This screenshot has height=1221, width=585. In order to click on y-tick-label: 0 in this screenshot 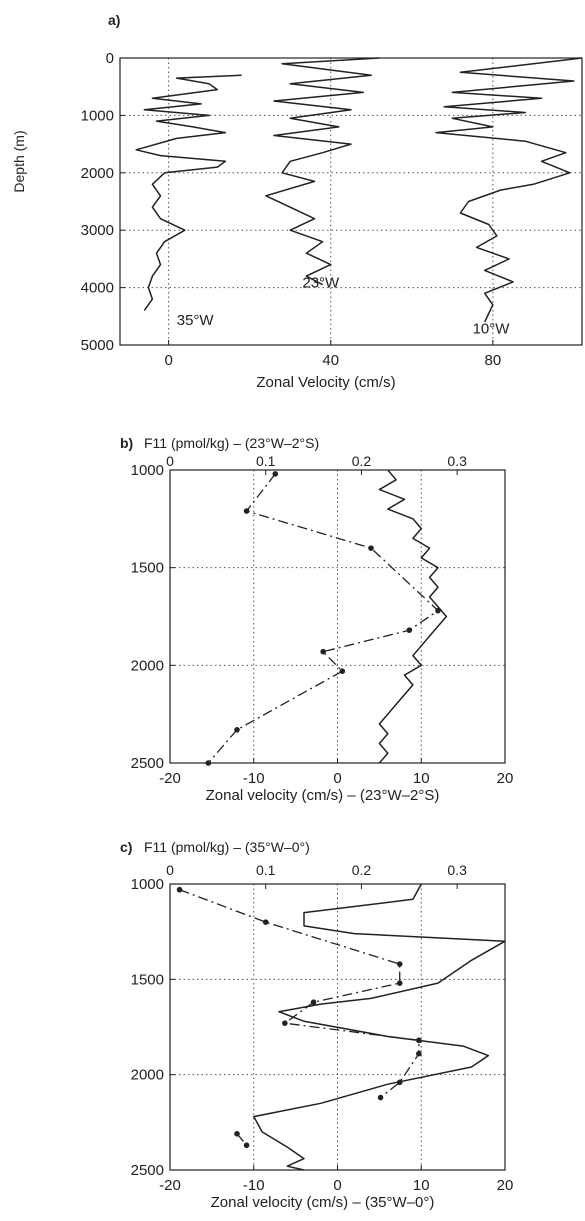, I will do `click(110, 58)`.